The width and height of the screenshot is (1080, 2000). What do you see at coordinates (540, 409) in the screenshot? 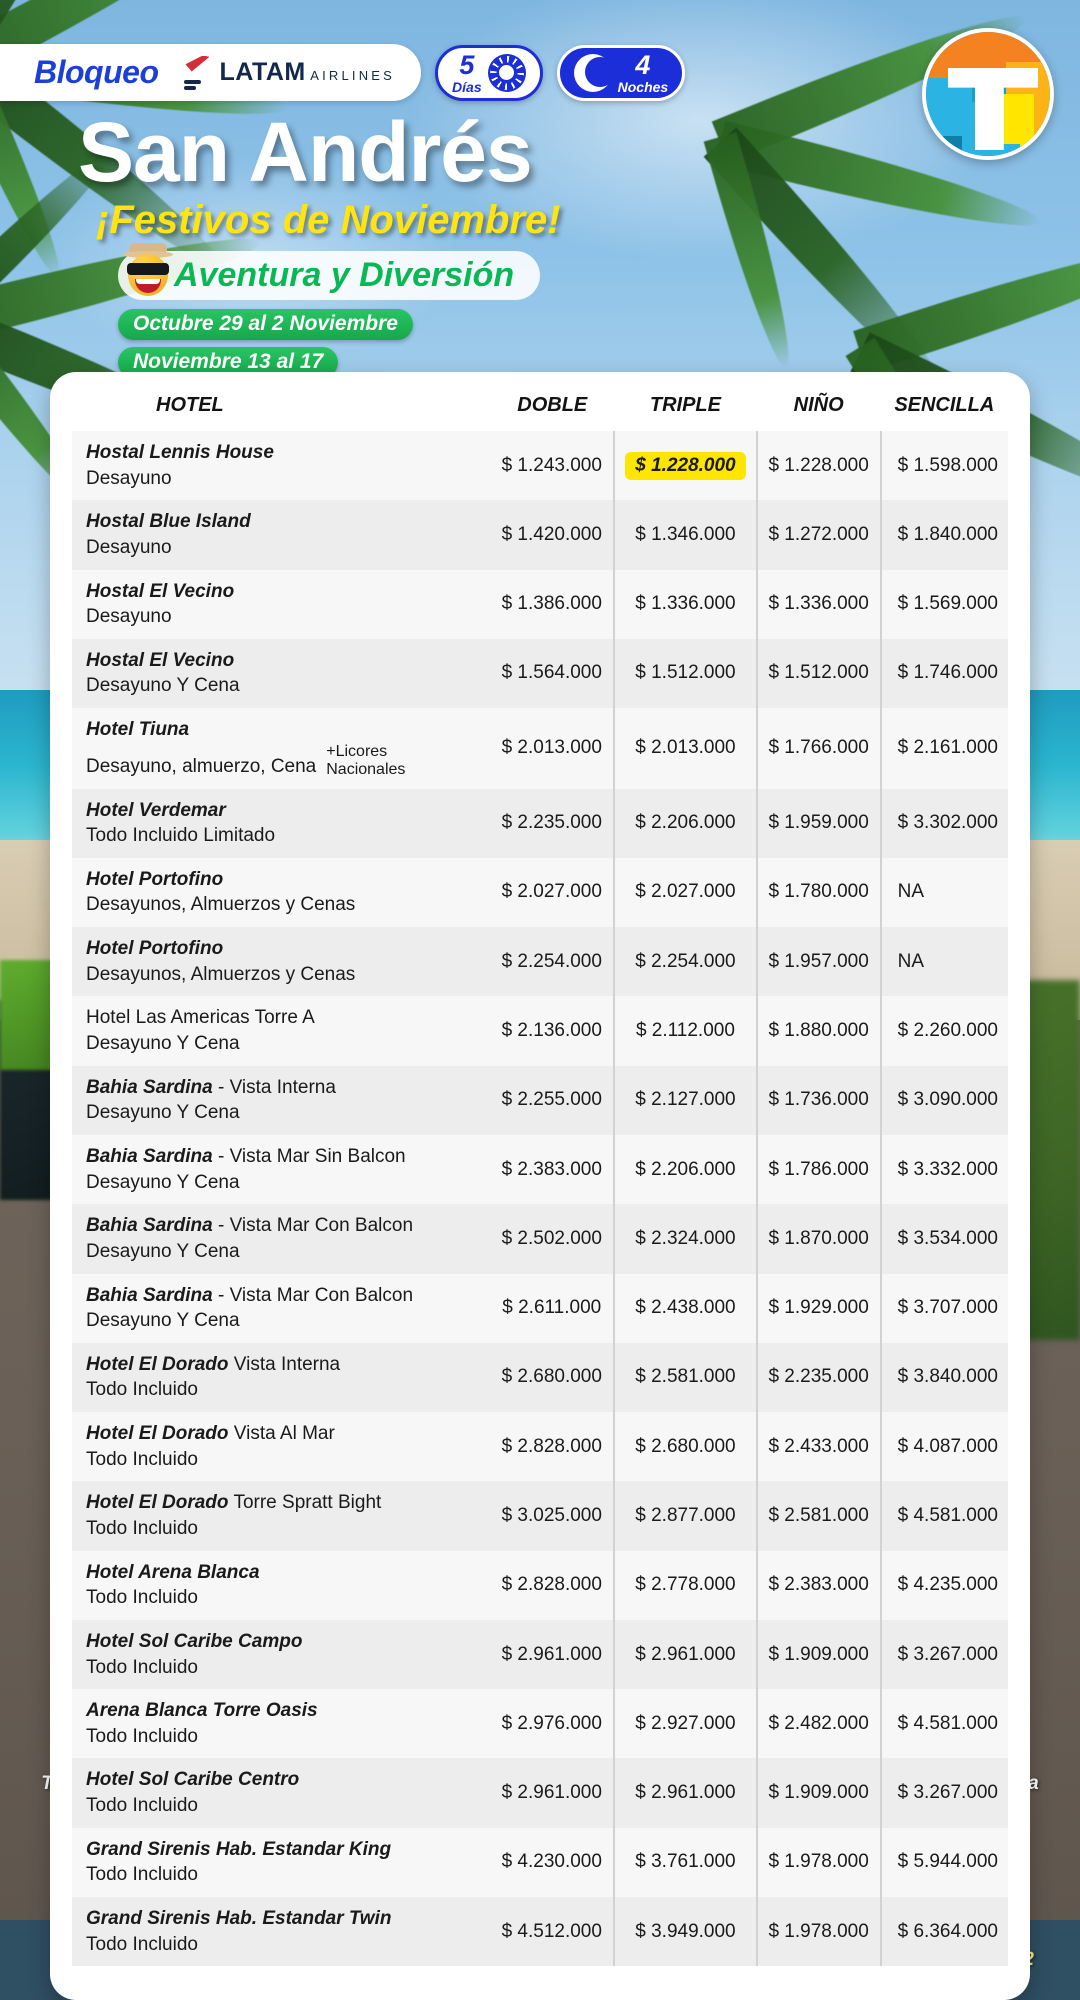
I see `table-header: HOTEL DOBLE TRIPLE NIÑO SENCILLA` at bounding box center [540, 409].